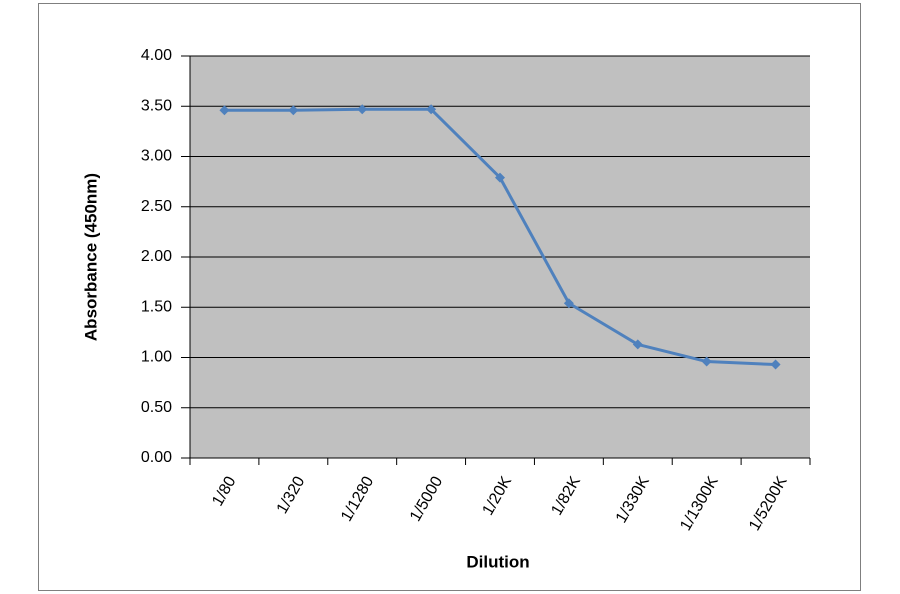 The height and width of the screenshot is (594, 900). I want to click on y-tick-label: 4.00, so click(156, 55).